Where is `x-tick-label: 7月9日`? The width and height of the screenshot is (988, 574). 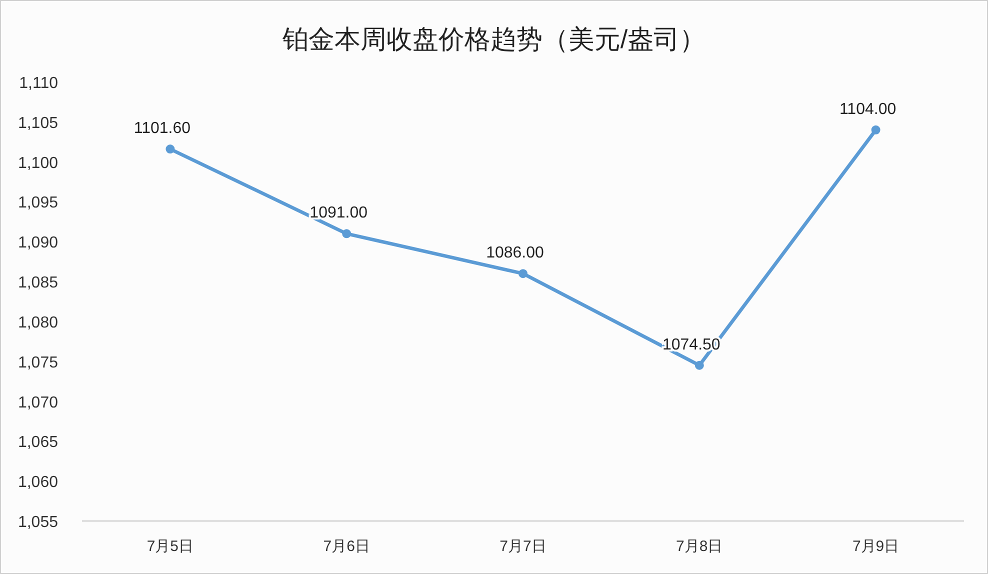 x-tick-label: 7月9日 is located at coordinates (876, 546).